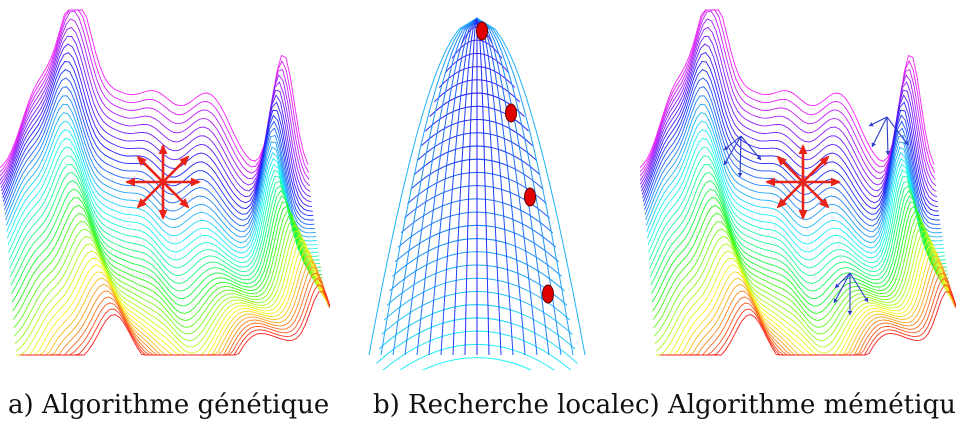 This screenshot has width=956, height=423. Describe the element at coordinates (477, 363) in the screenshot. I see `peak-mesh-row` at that location.